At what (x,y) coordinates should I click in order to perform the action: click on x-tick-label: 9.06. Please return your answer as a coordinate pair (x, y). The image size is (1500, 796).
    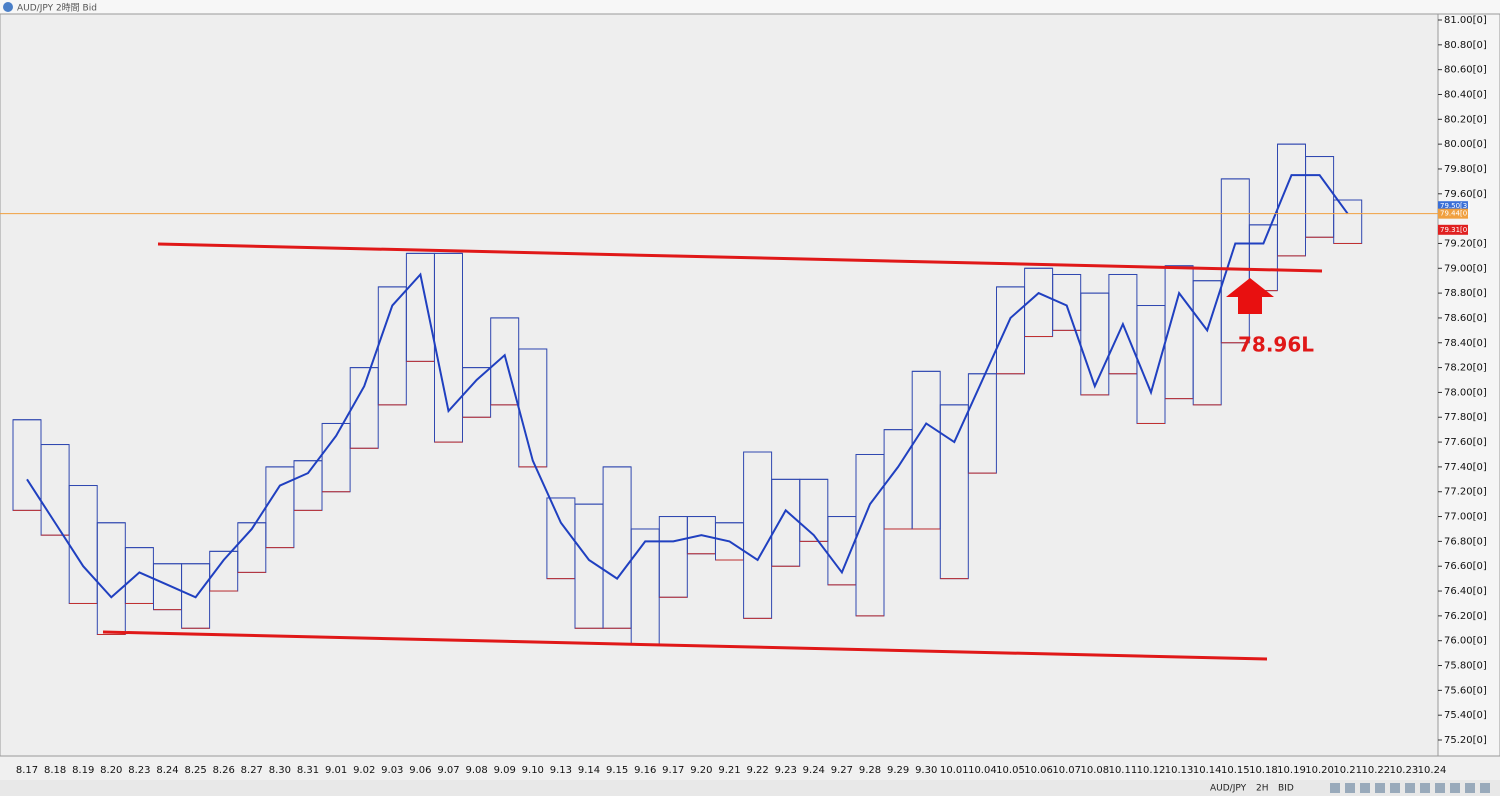
    Looking at the image, I should click on (420, 770).